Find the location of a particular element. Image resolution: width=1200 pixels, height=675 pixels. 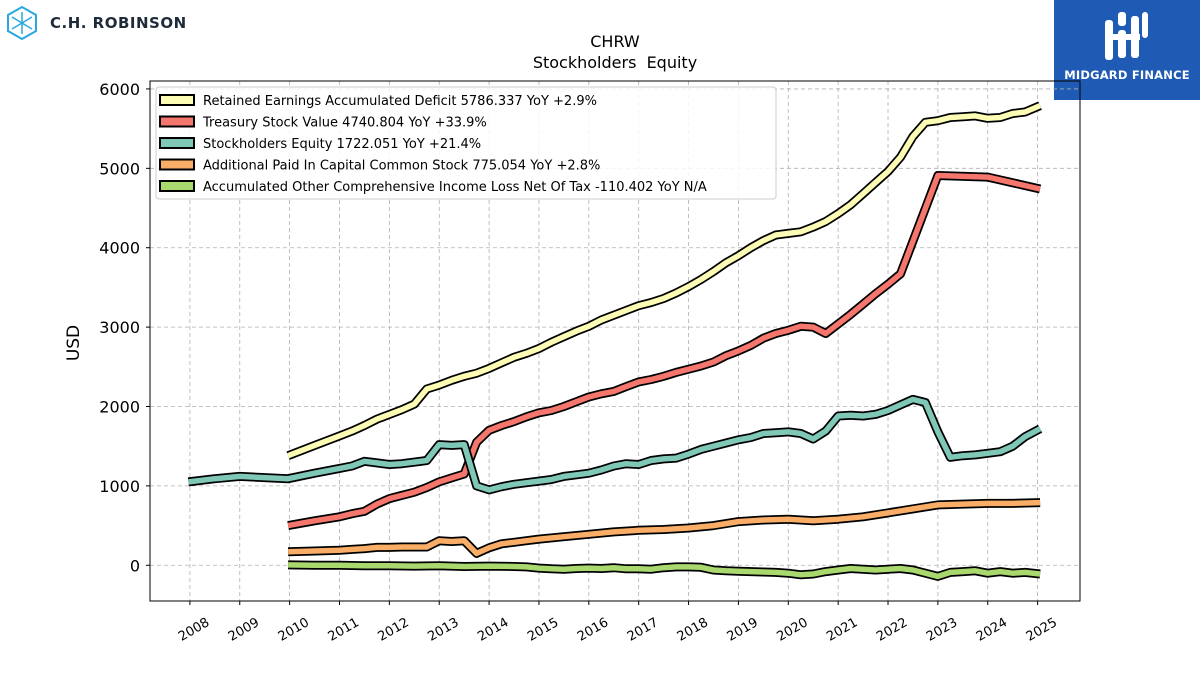

y-tick-label: 5000 is located at coordinates (119, 168).